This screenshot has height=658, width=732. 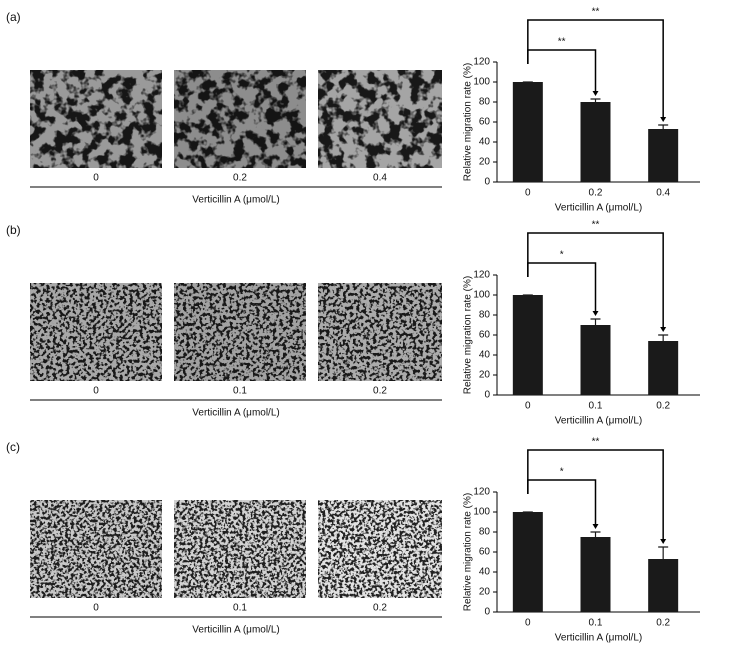 I want to click on panel-label: (b), so click(x=13, y=230).